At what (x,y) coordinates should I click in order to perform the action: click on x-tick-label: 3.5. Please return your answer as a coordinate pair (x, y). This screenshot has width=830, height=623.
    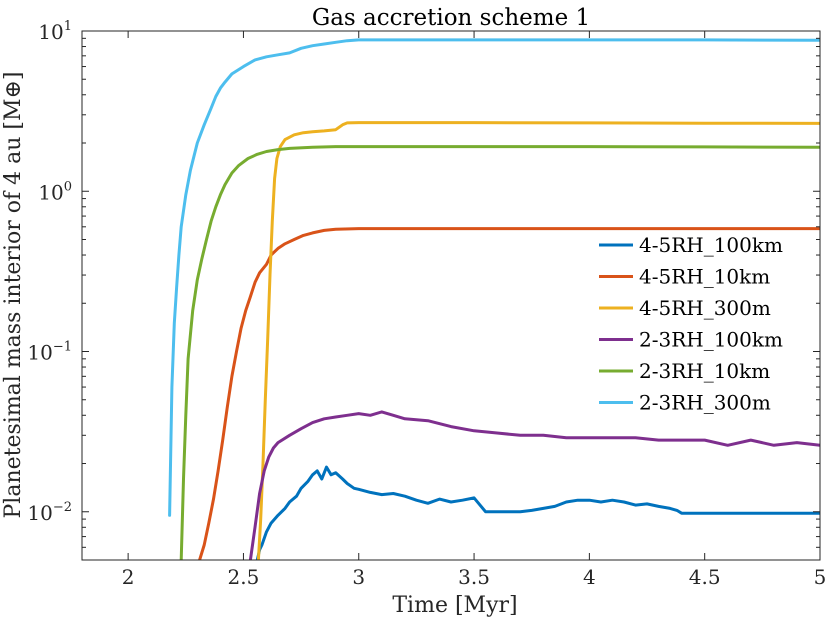
    Looking at the image, I should click on (474, 577).